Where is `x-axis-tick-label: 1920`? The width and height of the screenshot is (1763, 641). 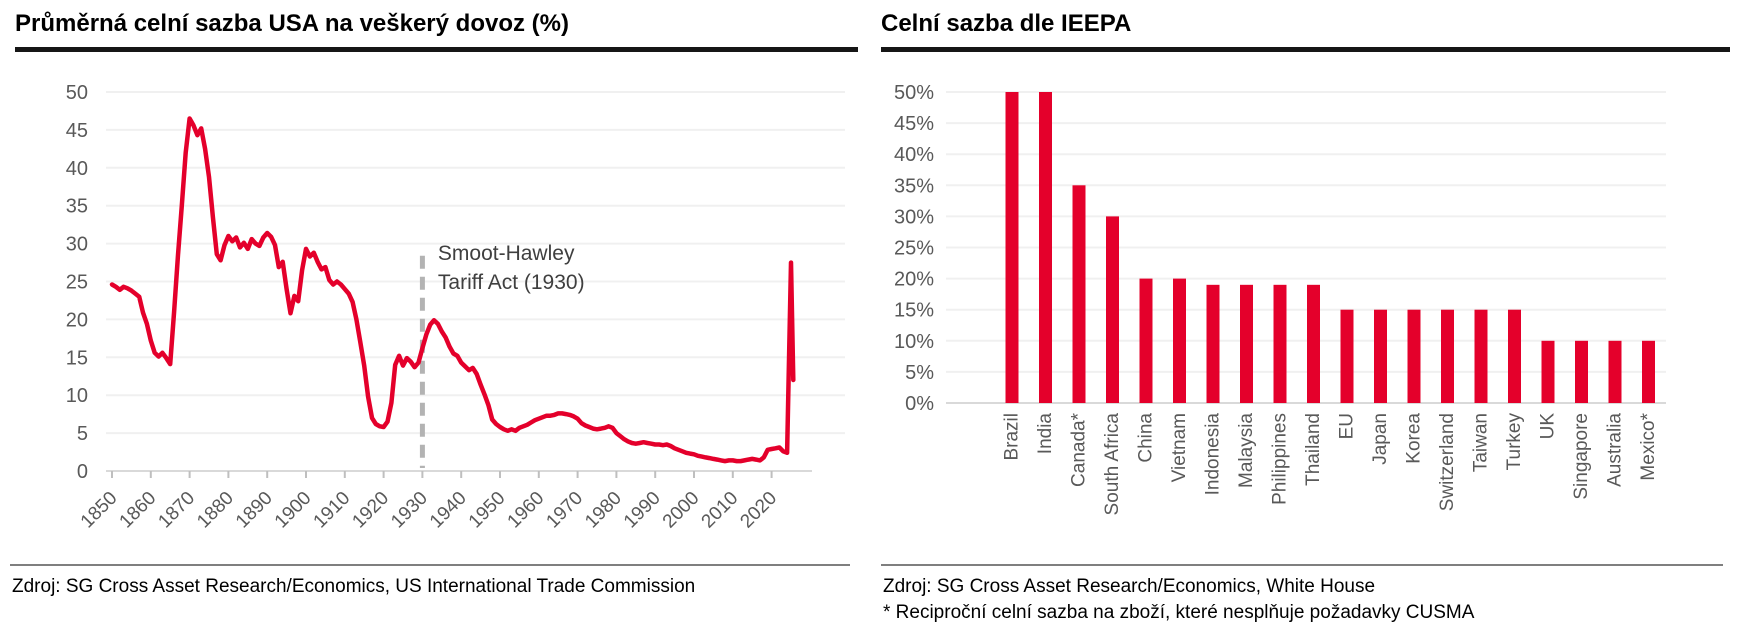
x-axis-tick-label: 1920 is located at coordinates (370, 510).